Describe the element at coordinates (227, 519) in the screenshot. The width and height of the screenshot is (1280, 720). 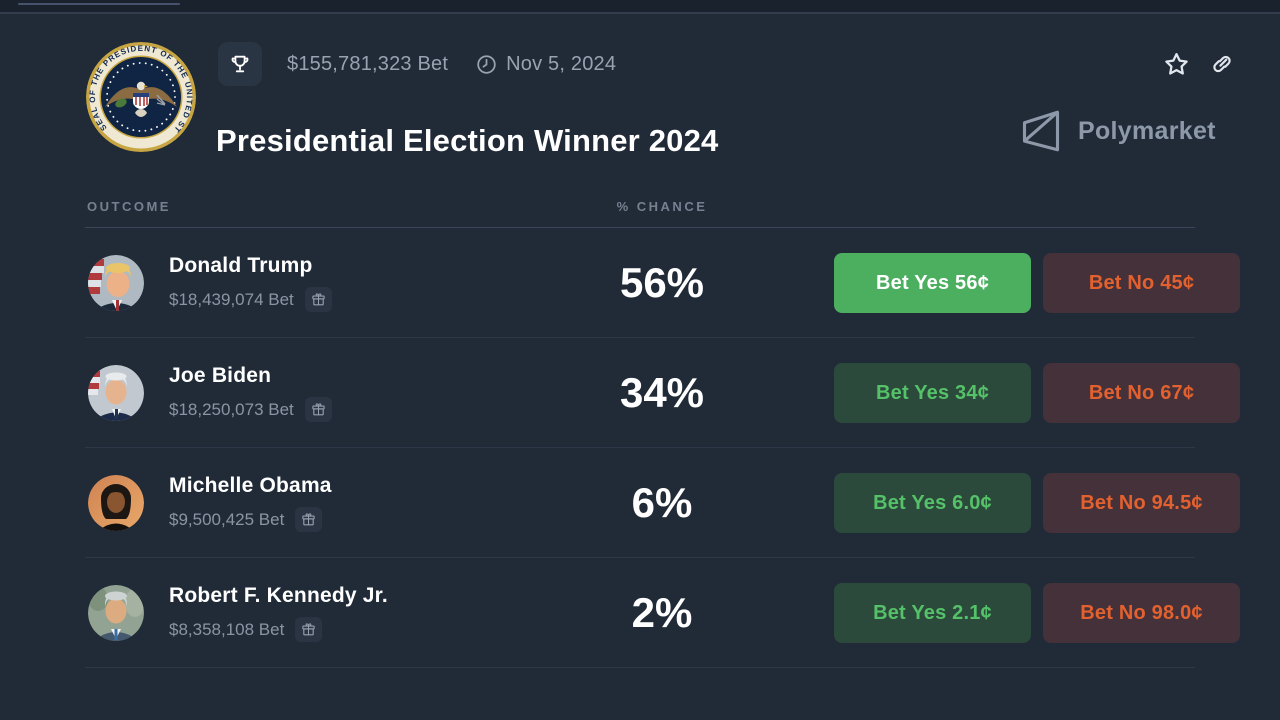
I see `outcome-bet-amount: $9,500,425 Bet` at that location.